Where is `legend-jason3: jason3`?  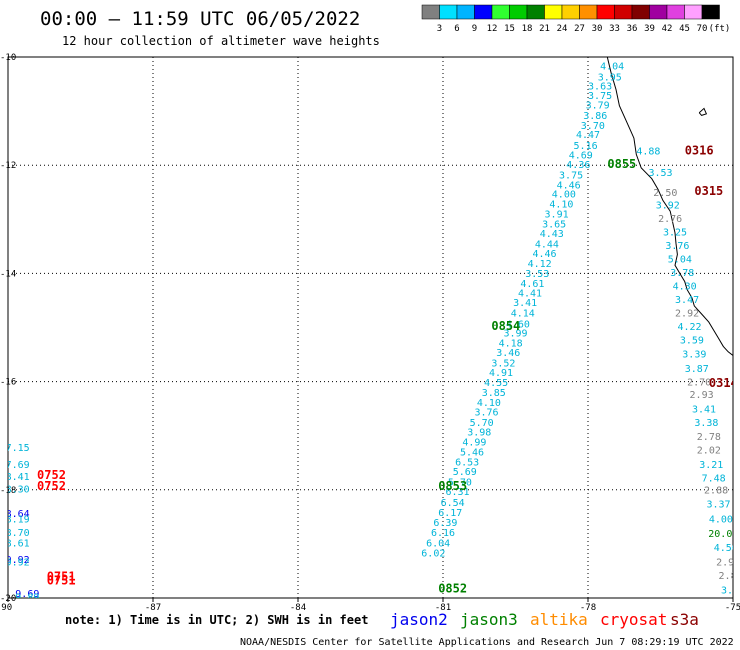 legend-jason3: jason3 is located at coordinates (489, 619).